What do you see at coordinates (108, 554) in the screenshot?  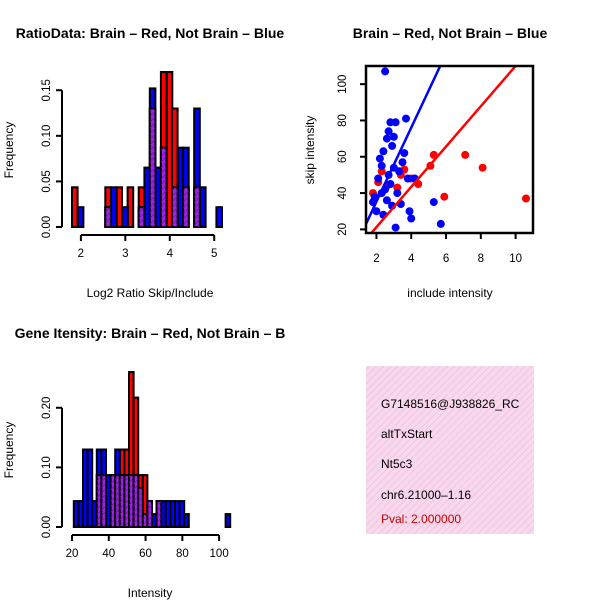 I see `intensity-x-tick-label: 40` at bounding box center [108, 554].